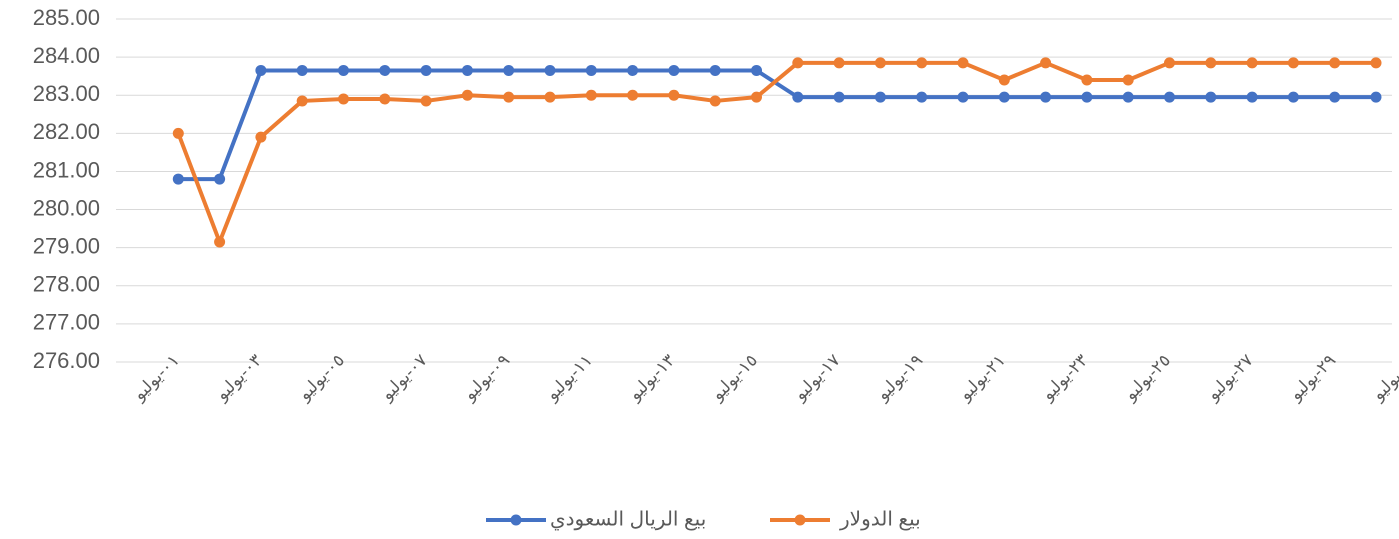  What do you see at coordinates (66, 322) in the screenshot?
I see `y-tick-label: 277.00` at bounding box center [66, 322].